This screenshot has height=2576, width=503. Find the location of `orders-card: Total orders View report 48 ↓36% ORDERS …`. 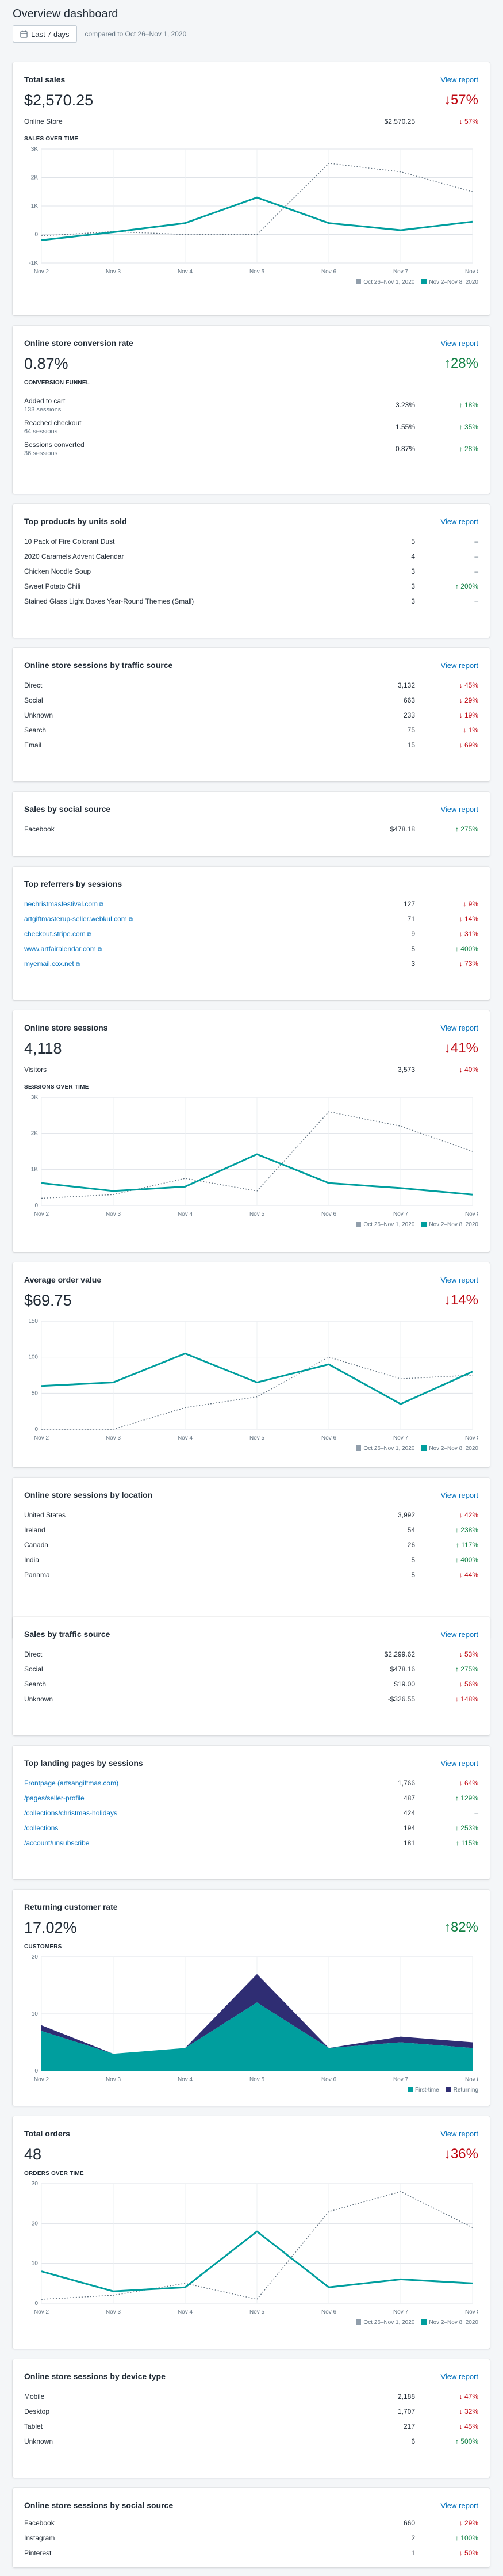

orders-card: Total orders View report 48 ↓36% ORDERS … is located at coordinates (251, 2232).